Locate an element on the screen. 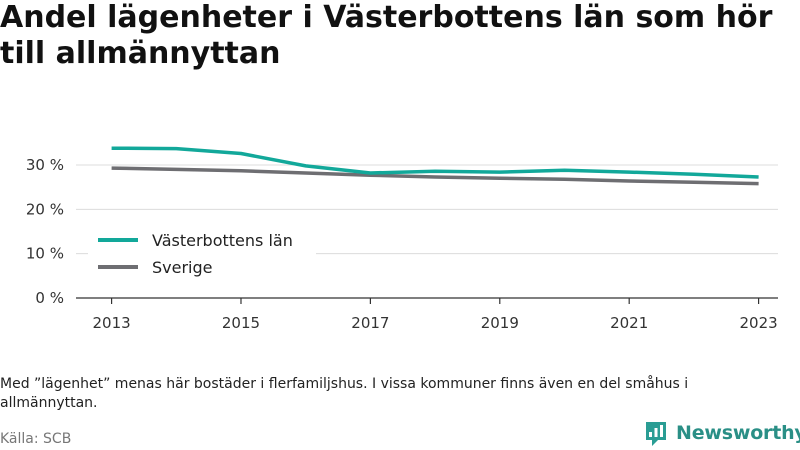  legend-label: Sverige is located at coordinates (182, 267).